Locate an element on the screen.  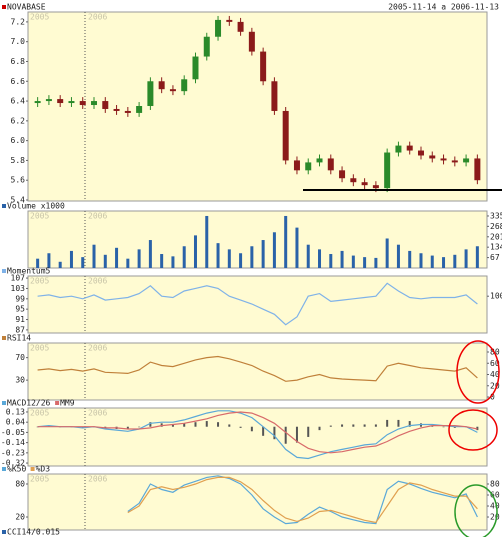
panel-title: NOVABASE is located at coordinates (26, 7).